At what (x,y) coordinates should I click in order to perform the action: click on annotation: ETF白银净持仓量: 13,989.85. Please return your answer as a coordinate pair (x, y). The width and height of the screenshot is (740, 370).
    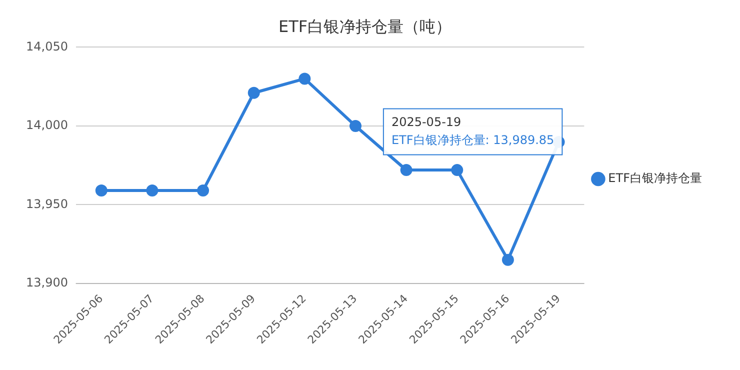
    Looking at the image, I should click on (472, 139).